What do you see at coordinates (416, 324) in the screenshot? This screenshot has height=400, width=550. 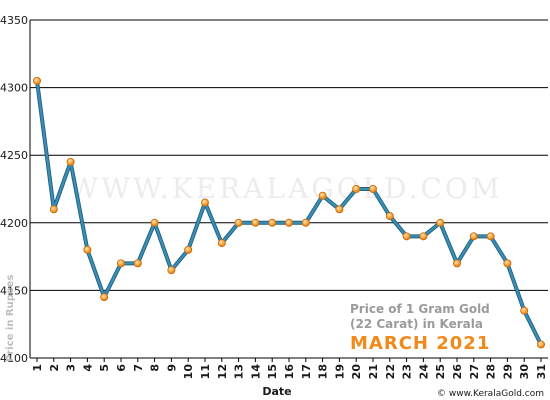 I see `chart-title-line2: (22 Carat) in Kerala` at bounding box center [416, 324].